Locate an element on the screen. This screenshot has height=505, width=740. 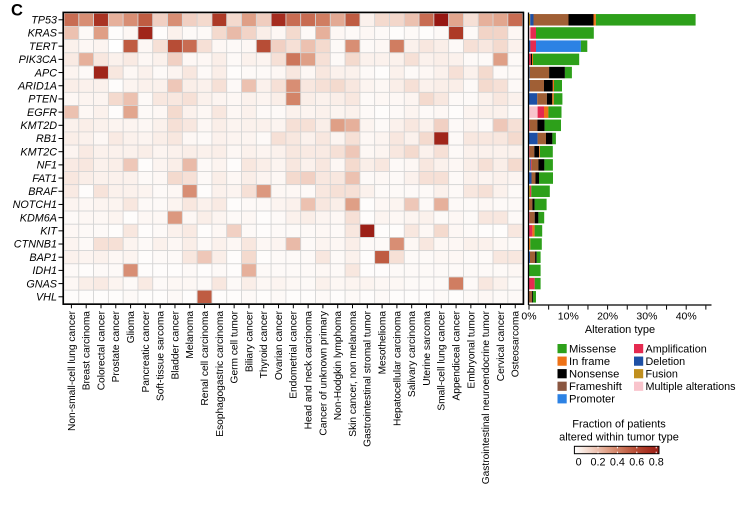
svg-text: Fusion is located at coordinates (662, 375).